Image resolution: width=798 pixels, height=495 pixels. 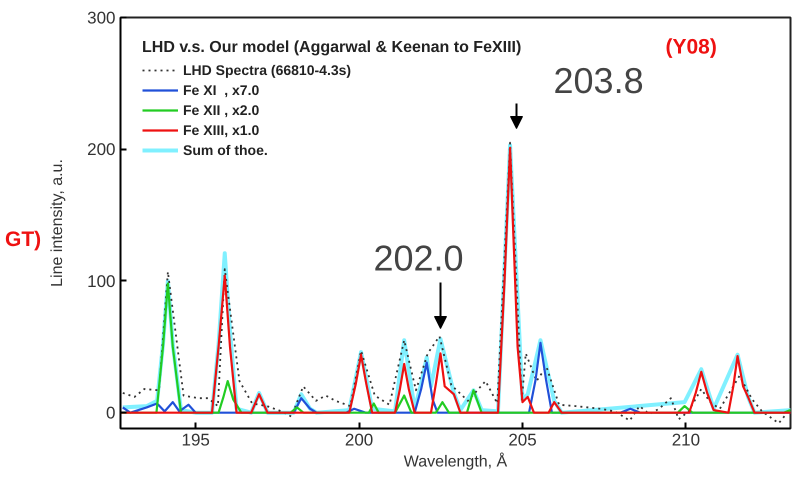 I want to click on x-tick-label: 195, so click(x=195, y=440).